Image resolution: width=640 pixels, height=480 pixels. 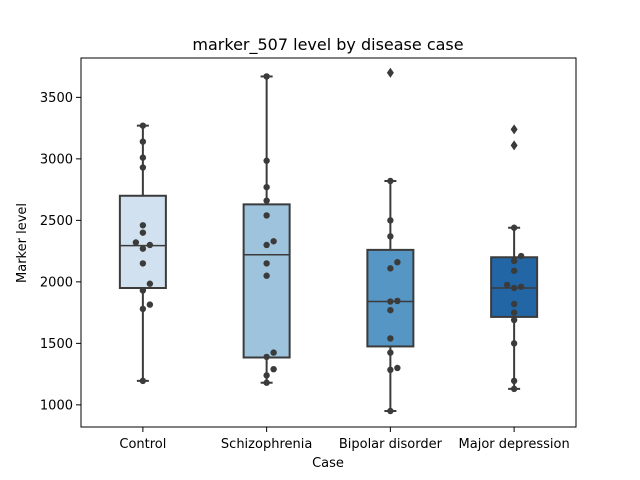 What do you see at coordinates (328, 463) in the screenshot?
I see `x-axis-label: Case` at bounding box center [328, 463].